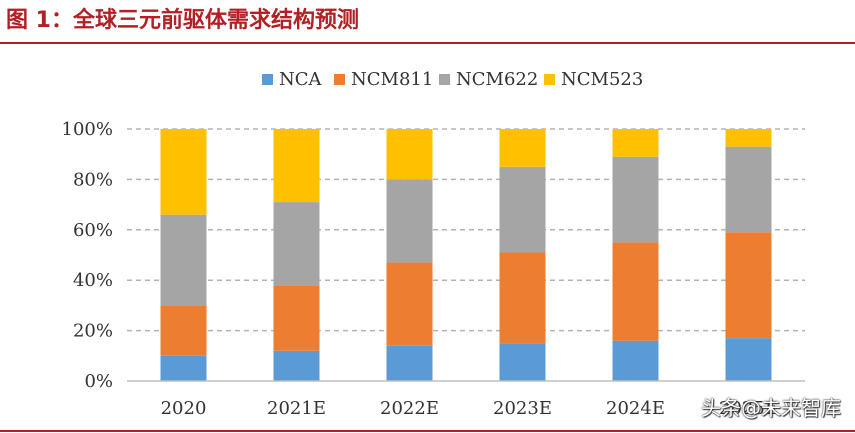 The height and width of the screenshot is (433, 855). I want to click on watermark-text: 头条@未来智库, so click(771, 408).